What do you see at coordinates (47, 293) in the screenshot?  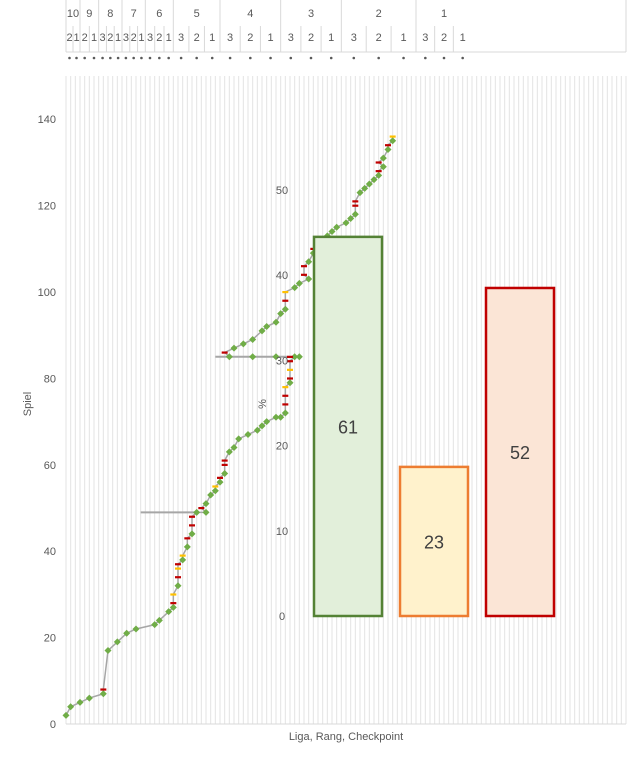 I see `y-tick-label: 100` at bounding box center [47, 293].